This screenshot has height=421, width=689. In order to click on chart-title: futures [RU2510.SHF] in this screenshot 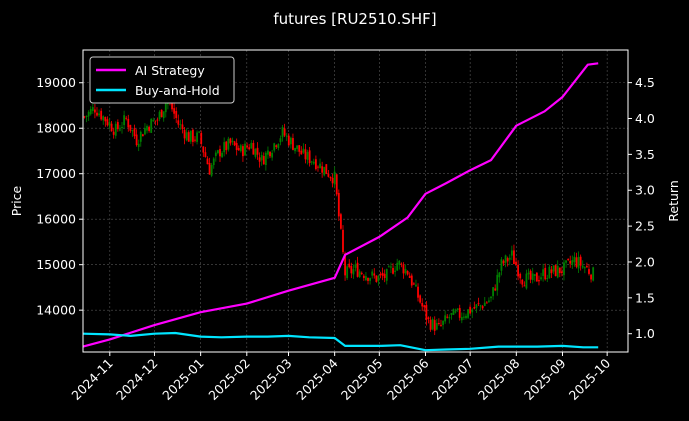, I will do `click(354, 19)`.